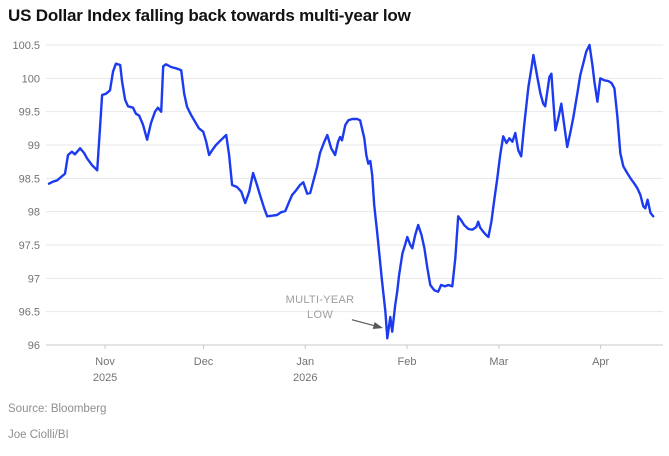 The image size is (669, 456). I want to click on y-tick-label: 96, so click(34, 346).